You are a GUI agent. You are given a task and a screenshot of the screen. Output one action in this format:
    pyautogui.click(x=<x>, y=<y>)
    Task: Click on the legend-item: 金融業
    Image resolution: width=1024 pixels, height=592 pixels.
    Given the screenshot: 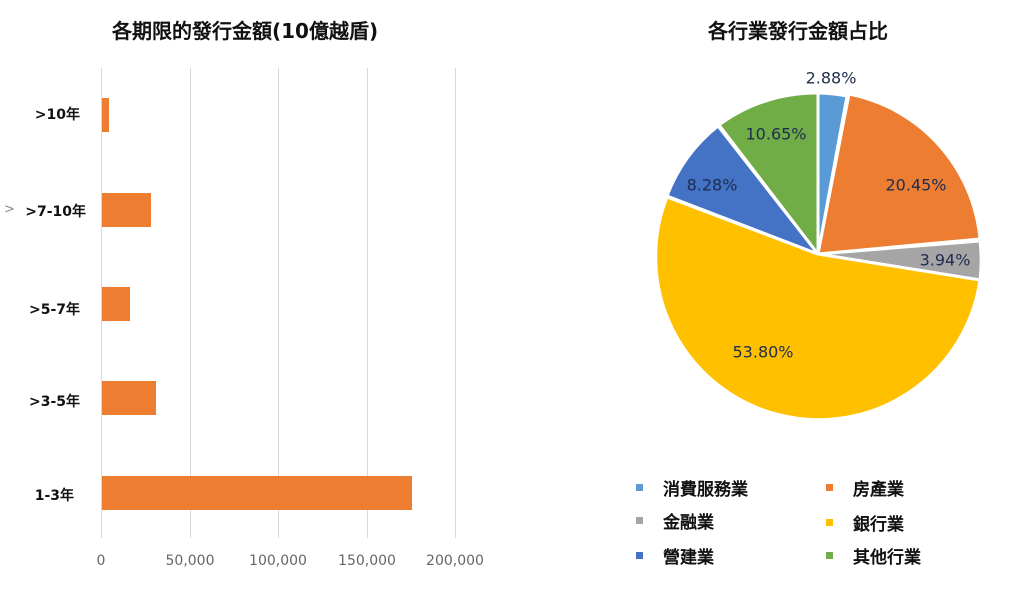 What is the action you would take?
    pyautogui.click(x=675, y=520)
    